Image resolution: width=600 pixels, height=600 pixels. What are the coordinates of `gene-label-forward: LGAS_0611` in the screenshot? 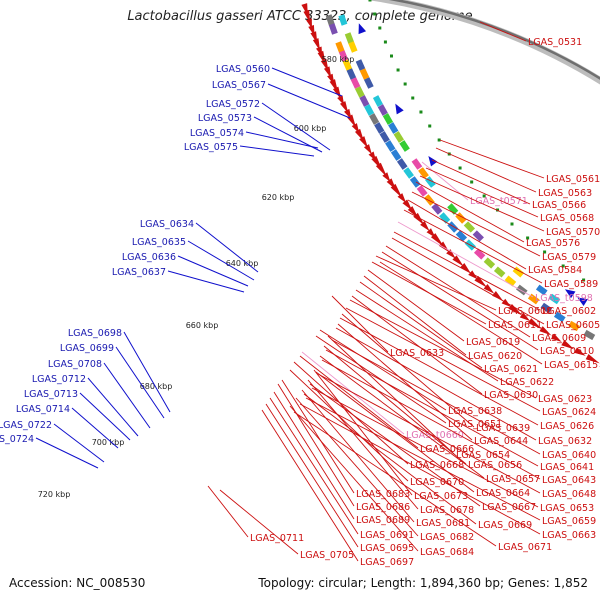 It's located at (515, 325).